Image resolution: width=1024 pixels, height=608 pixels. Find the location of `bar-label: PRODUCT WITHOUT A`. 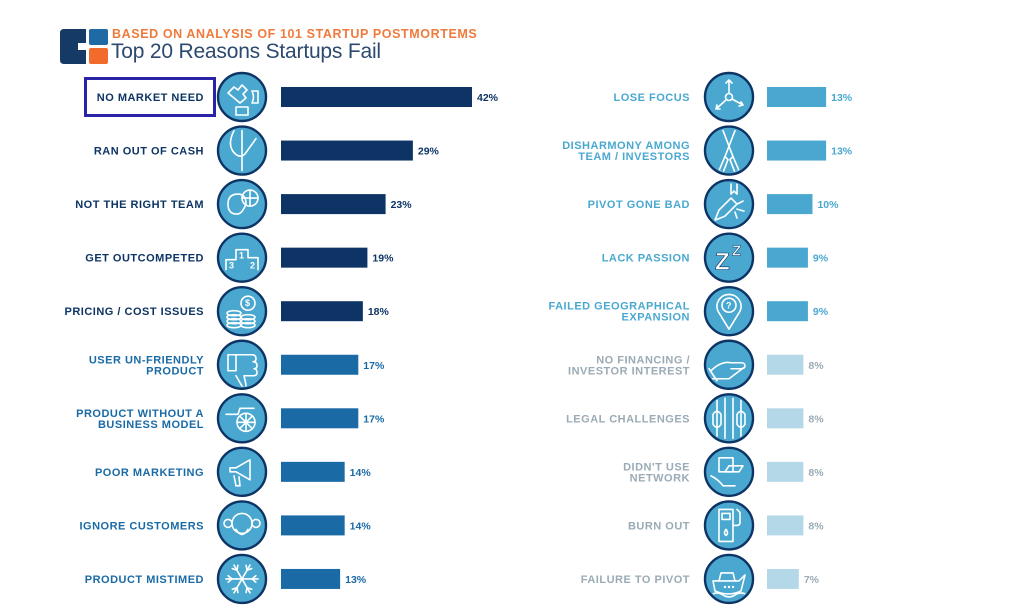

bar-label: PRODUCT WITHOUT A is located at coordinates (140, 414).